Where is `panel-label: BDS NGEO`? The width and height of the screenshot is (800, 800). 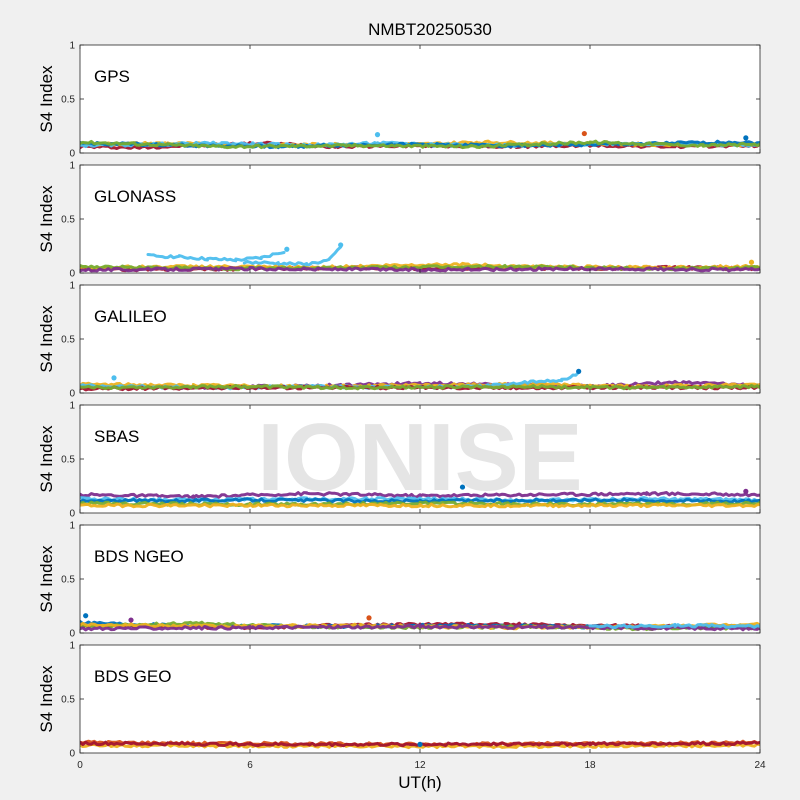
panel-label: BDS NGEO is located at coordinates (139, 556).